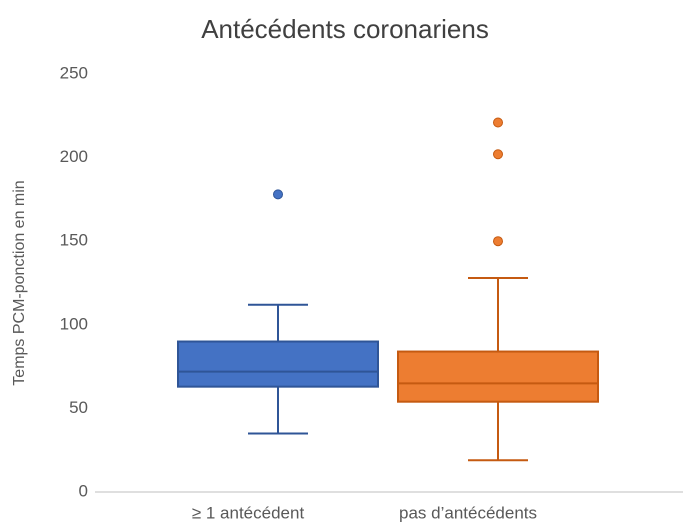 The width and height of the screenshot is (684, 526). What do you see at coordinates (74, 156) in the screenshot?
I see `y-tick-label: 200` at bounding box center [74, 156].